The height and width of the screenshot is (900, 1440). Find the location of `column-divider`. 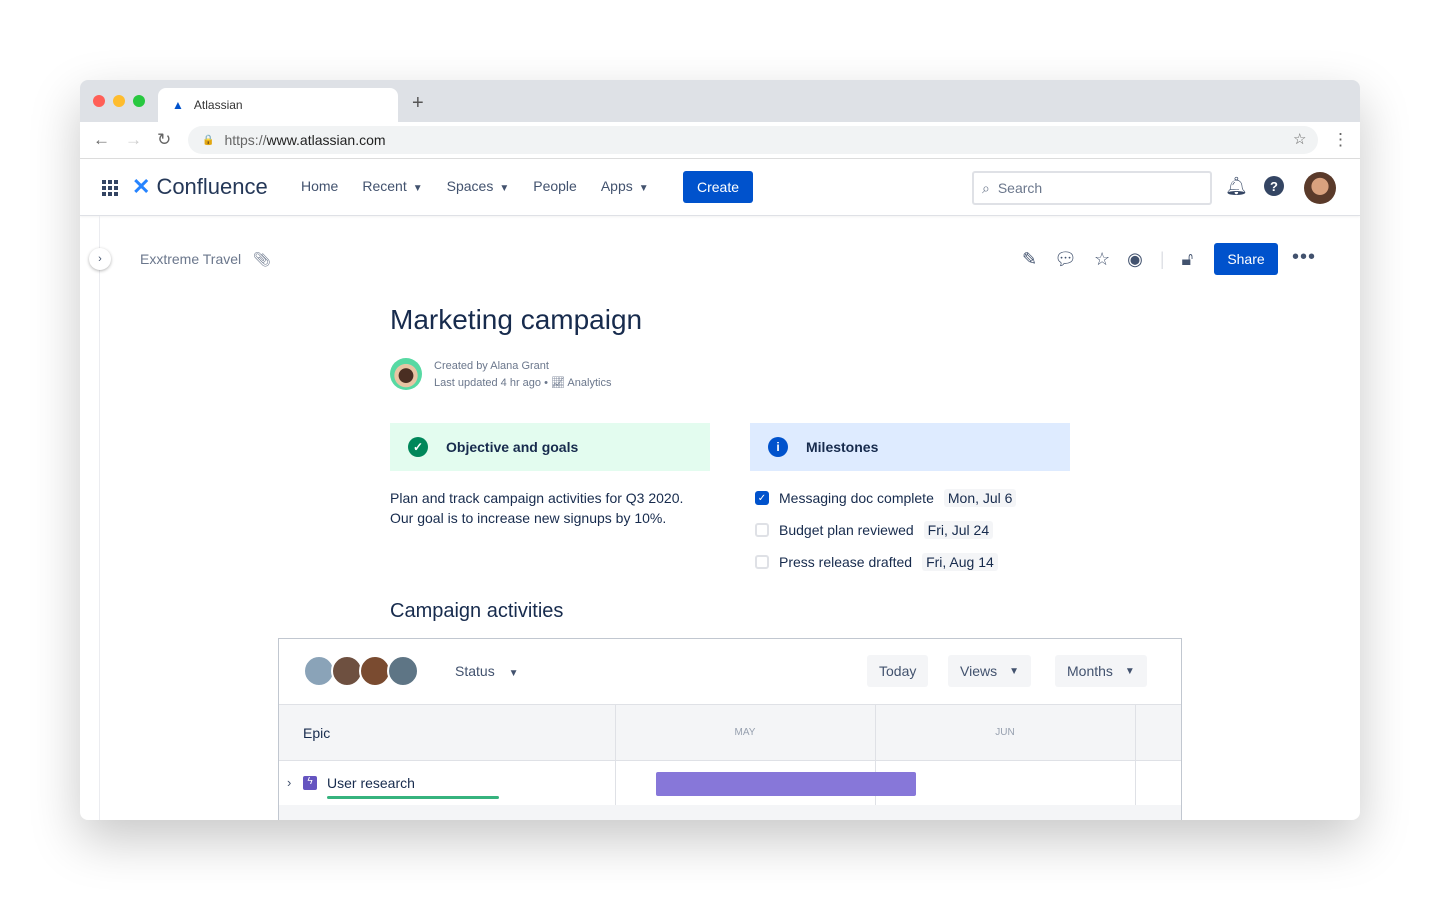

column-divider is located at coordinates (1135, 762).